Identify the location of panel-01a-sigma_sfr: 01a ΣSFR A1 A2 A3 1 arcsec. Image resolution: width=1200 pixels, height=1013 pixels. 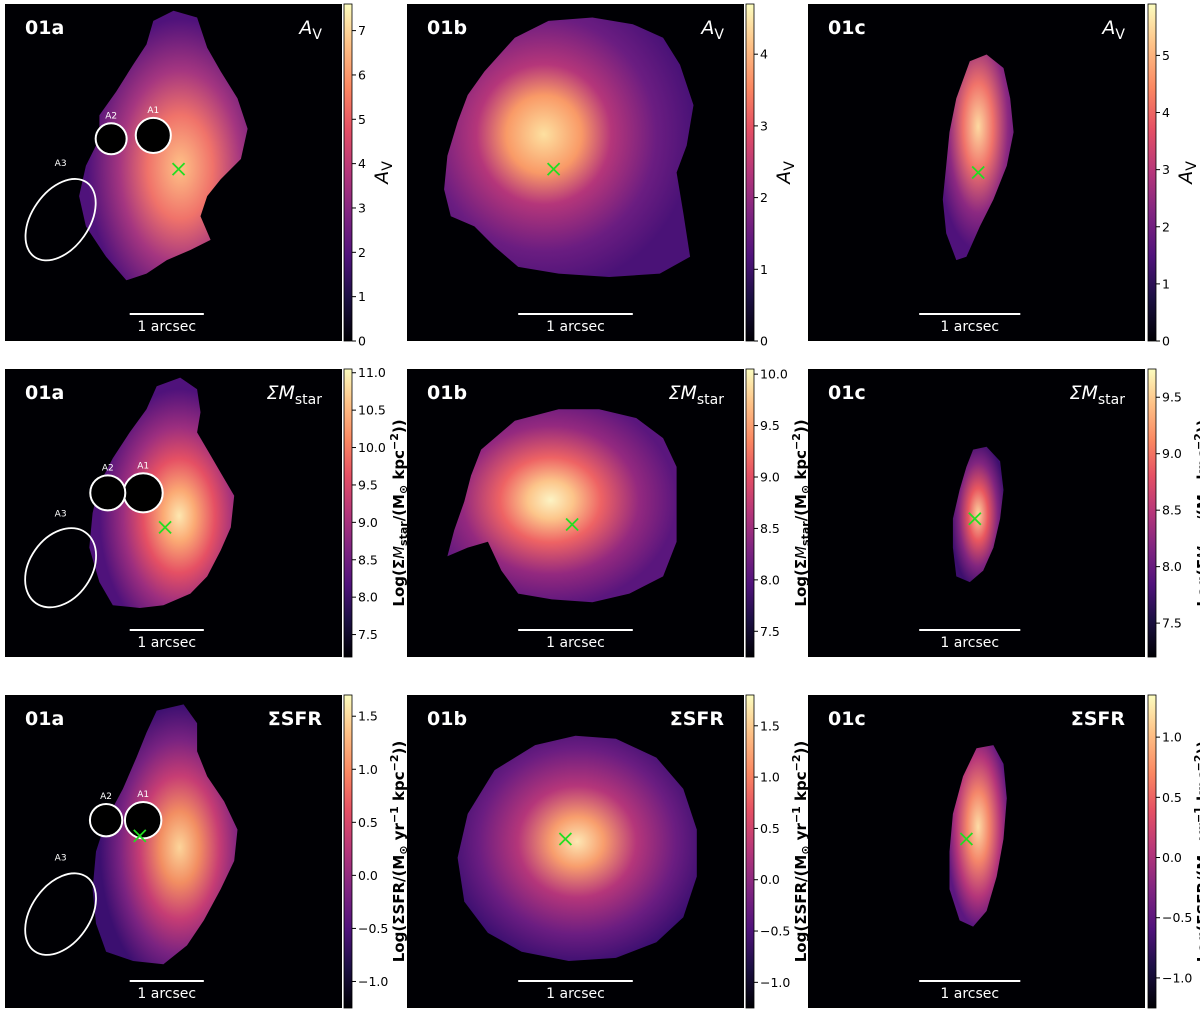
(173, 851).